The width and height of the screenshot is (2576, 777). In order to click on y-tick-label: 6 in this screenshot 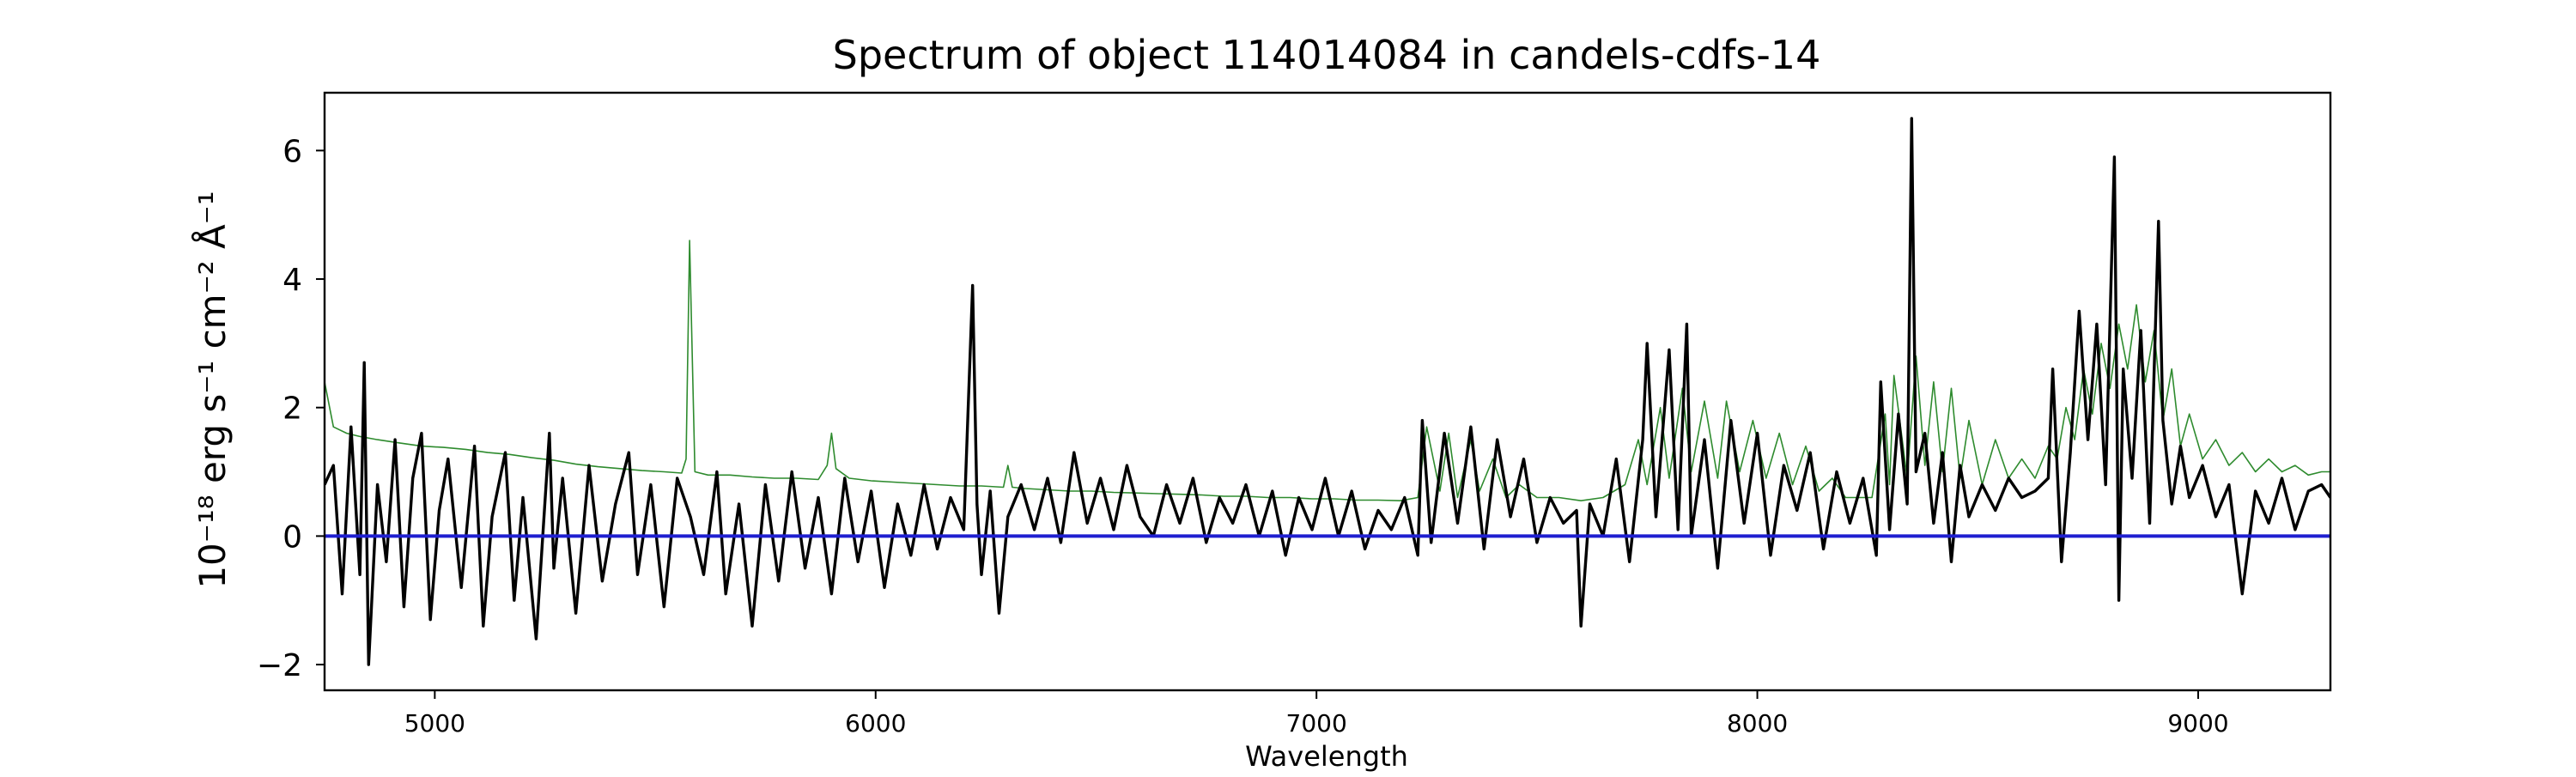, I will do `click(292, 151)`.